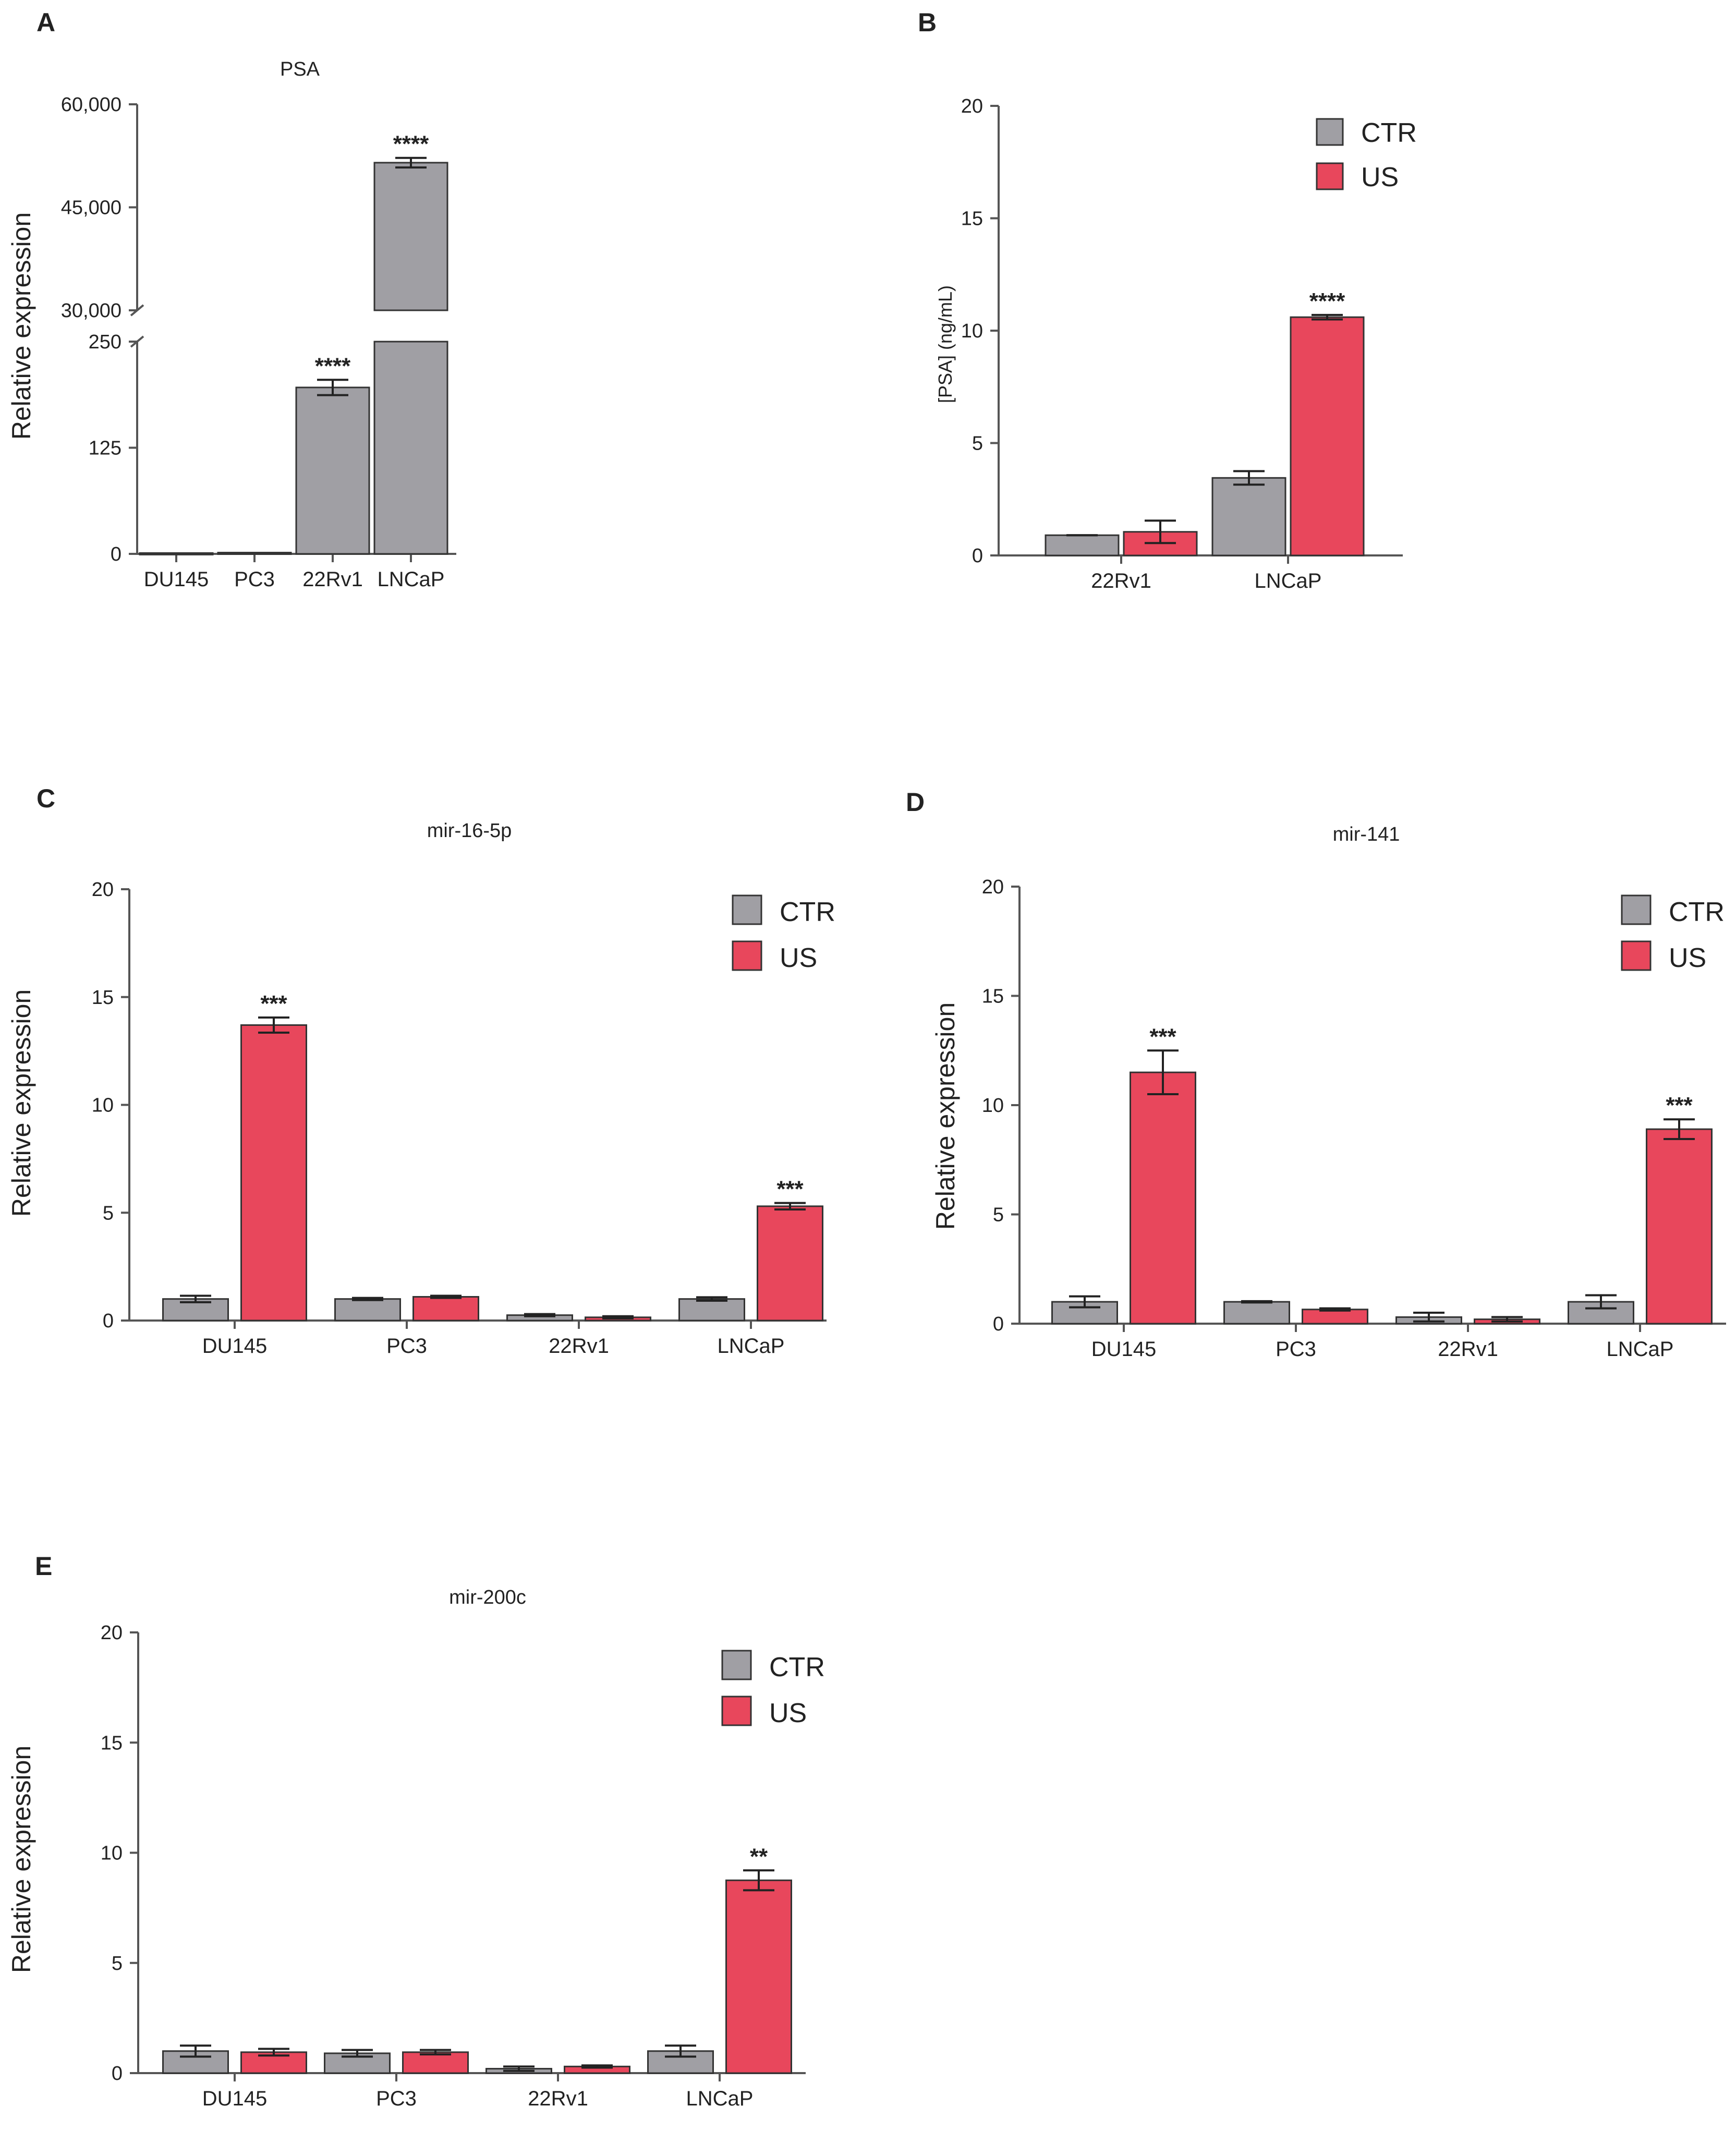  What do you see at coordinates (1162, 1036) in the screenshot?
I see `significance-d-us-0: ***` at bounding box center [1162, 1036].